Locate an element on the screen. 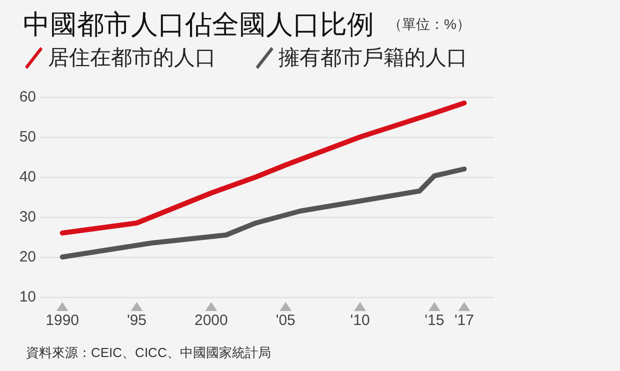  source-note: 資料來源：CEIC、CICC、中國國家統計局 is located at coordinates (148, 352).